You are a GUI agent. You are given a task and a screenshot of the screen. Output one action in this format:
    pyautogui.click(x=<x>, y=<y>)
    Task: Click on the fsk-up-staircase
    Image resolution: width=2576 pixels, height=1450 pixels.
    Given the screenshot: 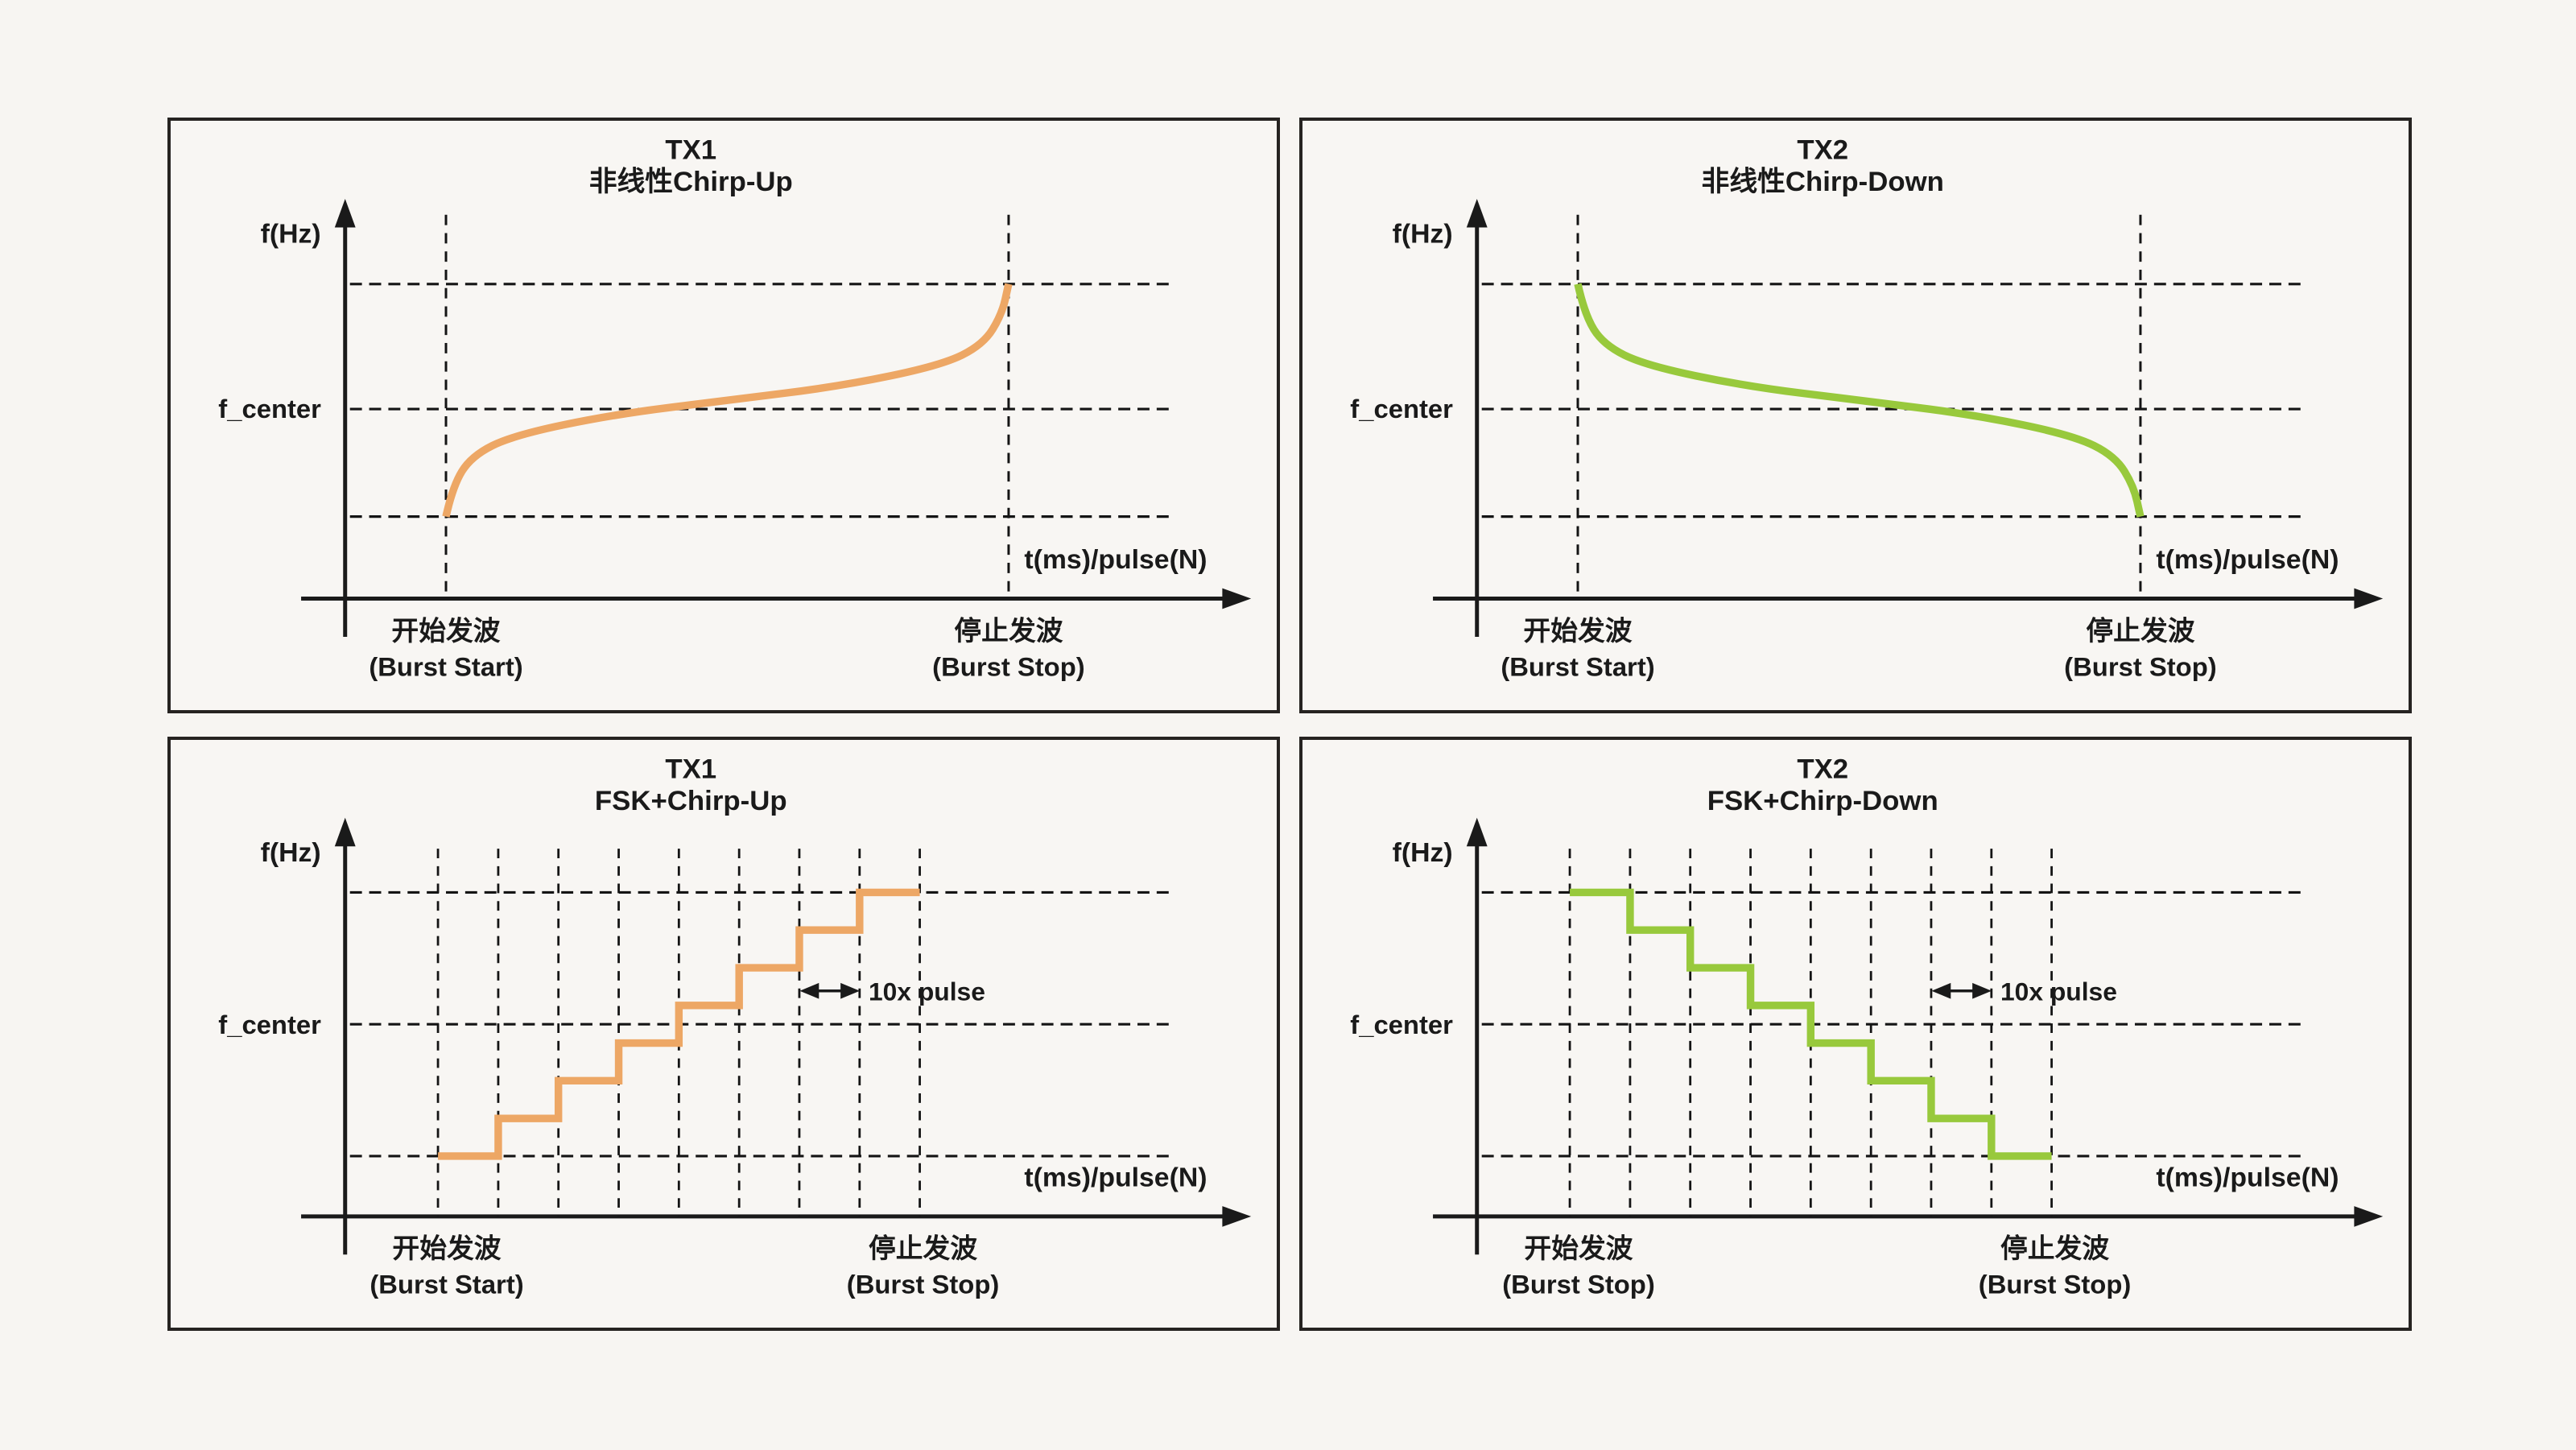 What is the action you would take?
    pyautogui.click(x=679, y=1024)
    